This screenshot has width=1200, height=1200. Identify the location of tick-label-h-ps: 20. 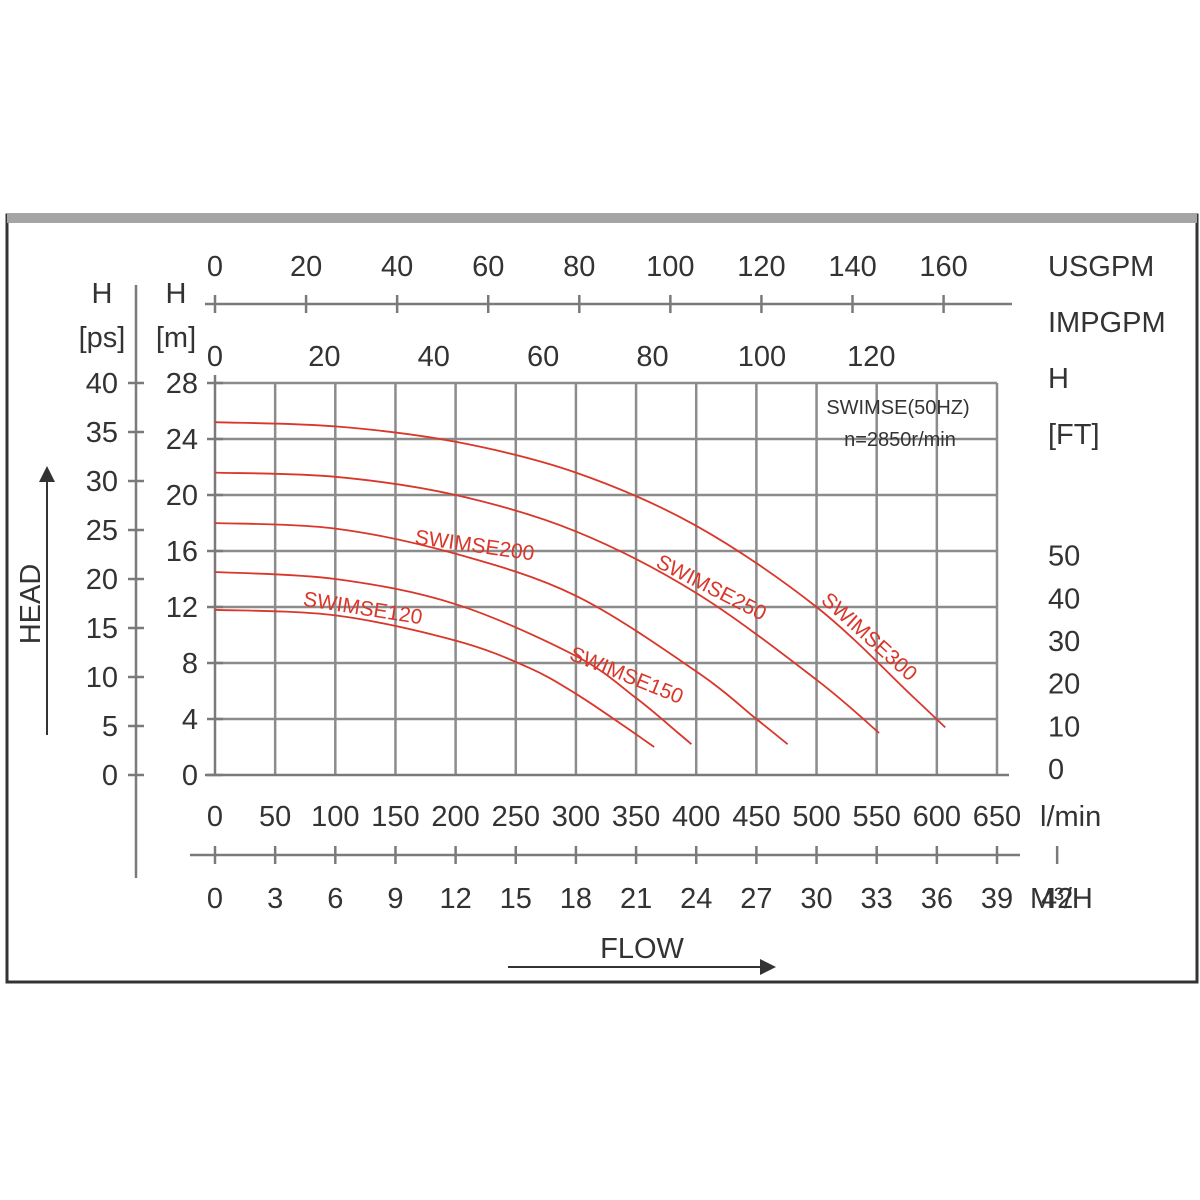
(102, 580).